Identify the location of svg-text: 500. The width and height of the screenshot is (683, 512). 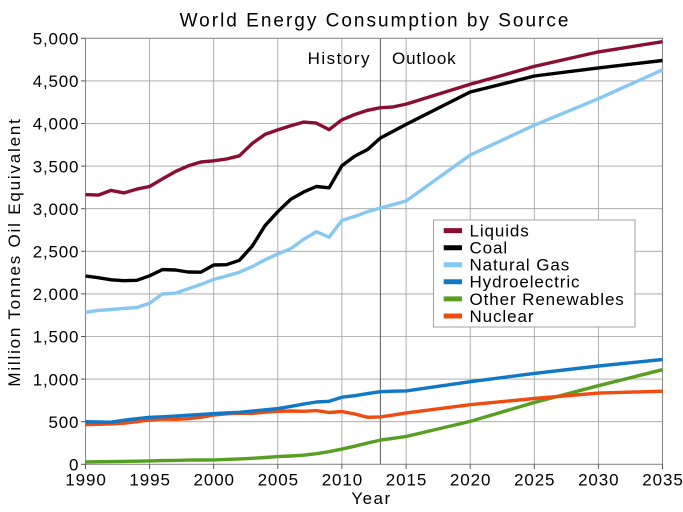
(64, 422).